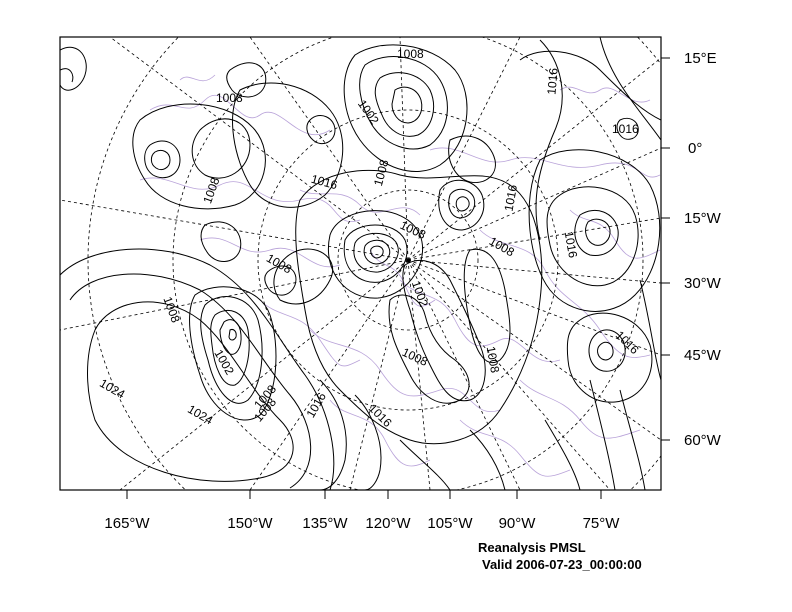 The image size is (792, 612). I want to click on right-axis-label: 30°W, so click(703, 283).